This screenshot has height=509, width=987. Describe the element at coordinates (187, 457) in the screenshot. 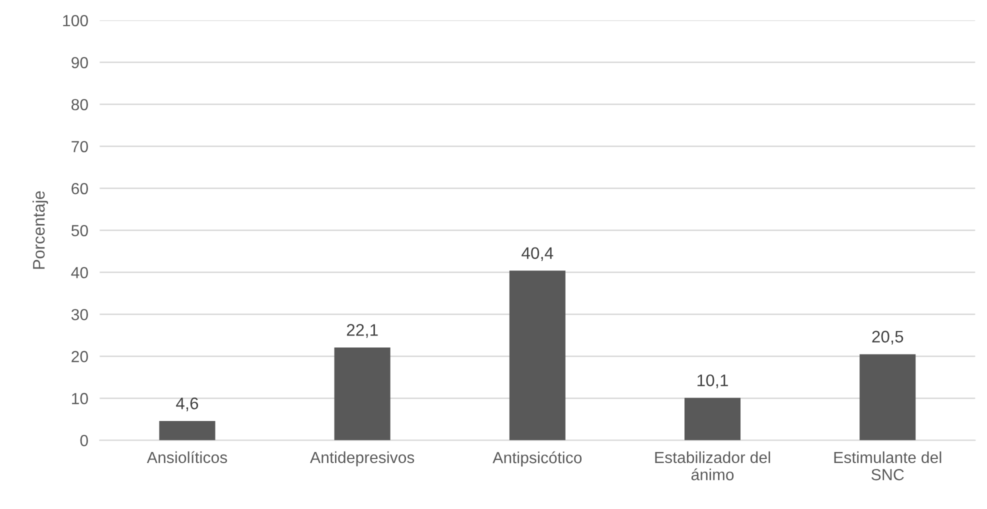

I see `x-tick-label: Ansiolíticos` at that location.